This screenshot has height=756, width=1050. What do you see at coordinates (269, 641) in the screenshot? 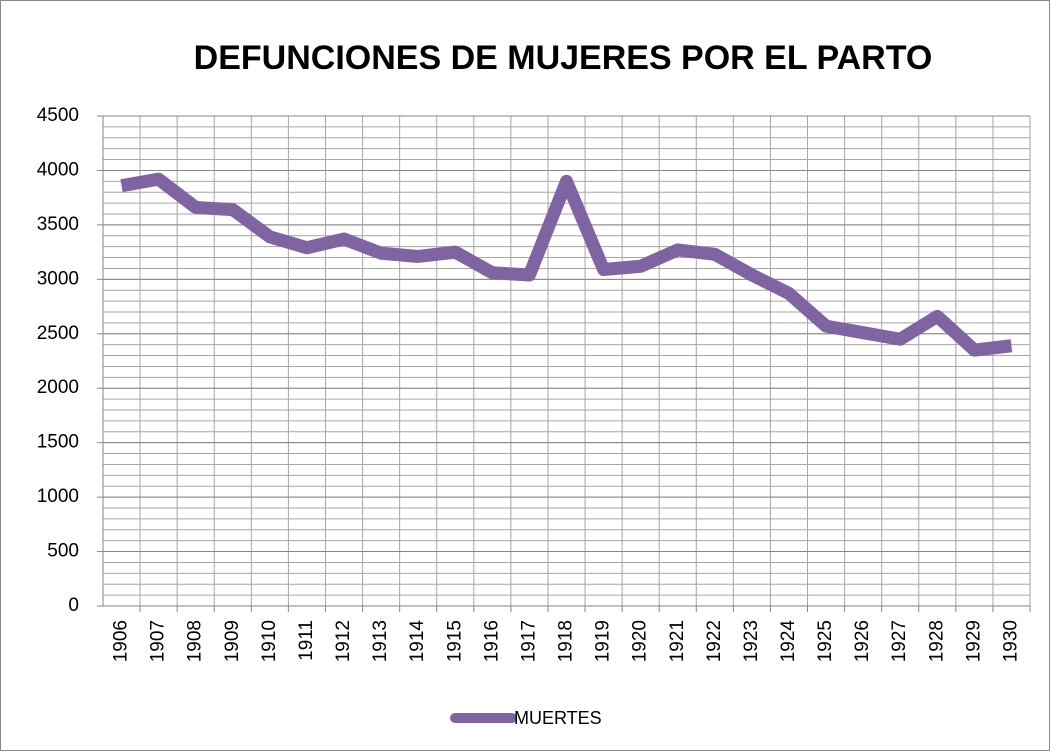
I see `x-tick-label: 1910` at bounding box center [269, 641].